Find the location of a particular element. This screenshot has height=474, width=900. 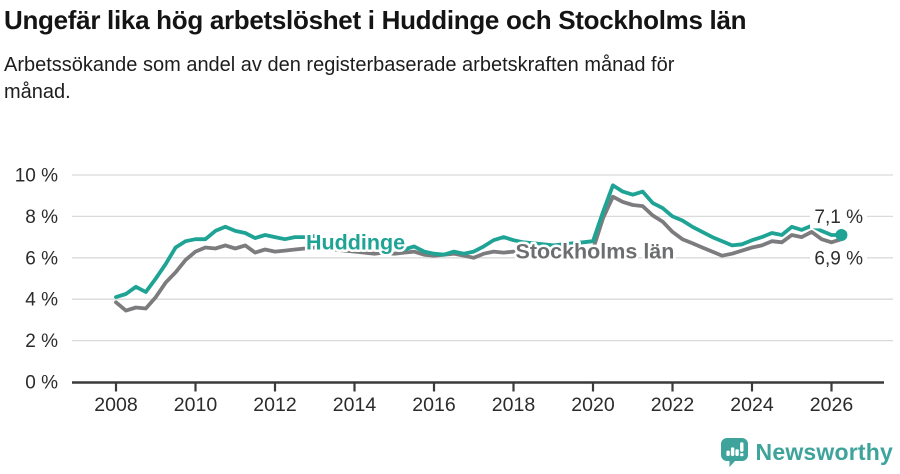

series-label-stockholms-l-n: Stockholms län is located at coordinates (594, 251).